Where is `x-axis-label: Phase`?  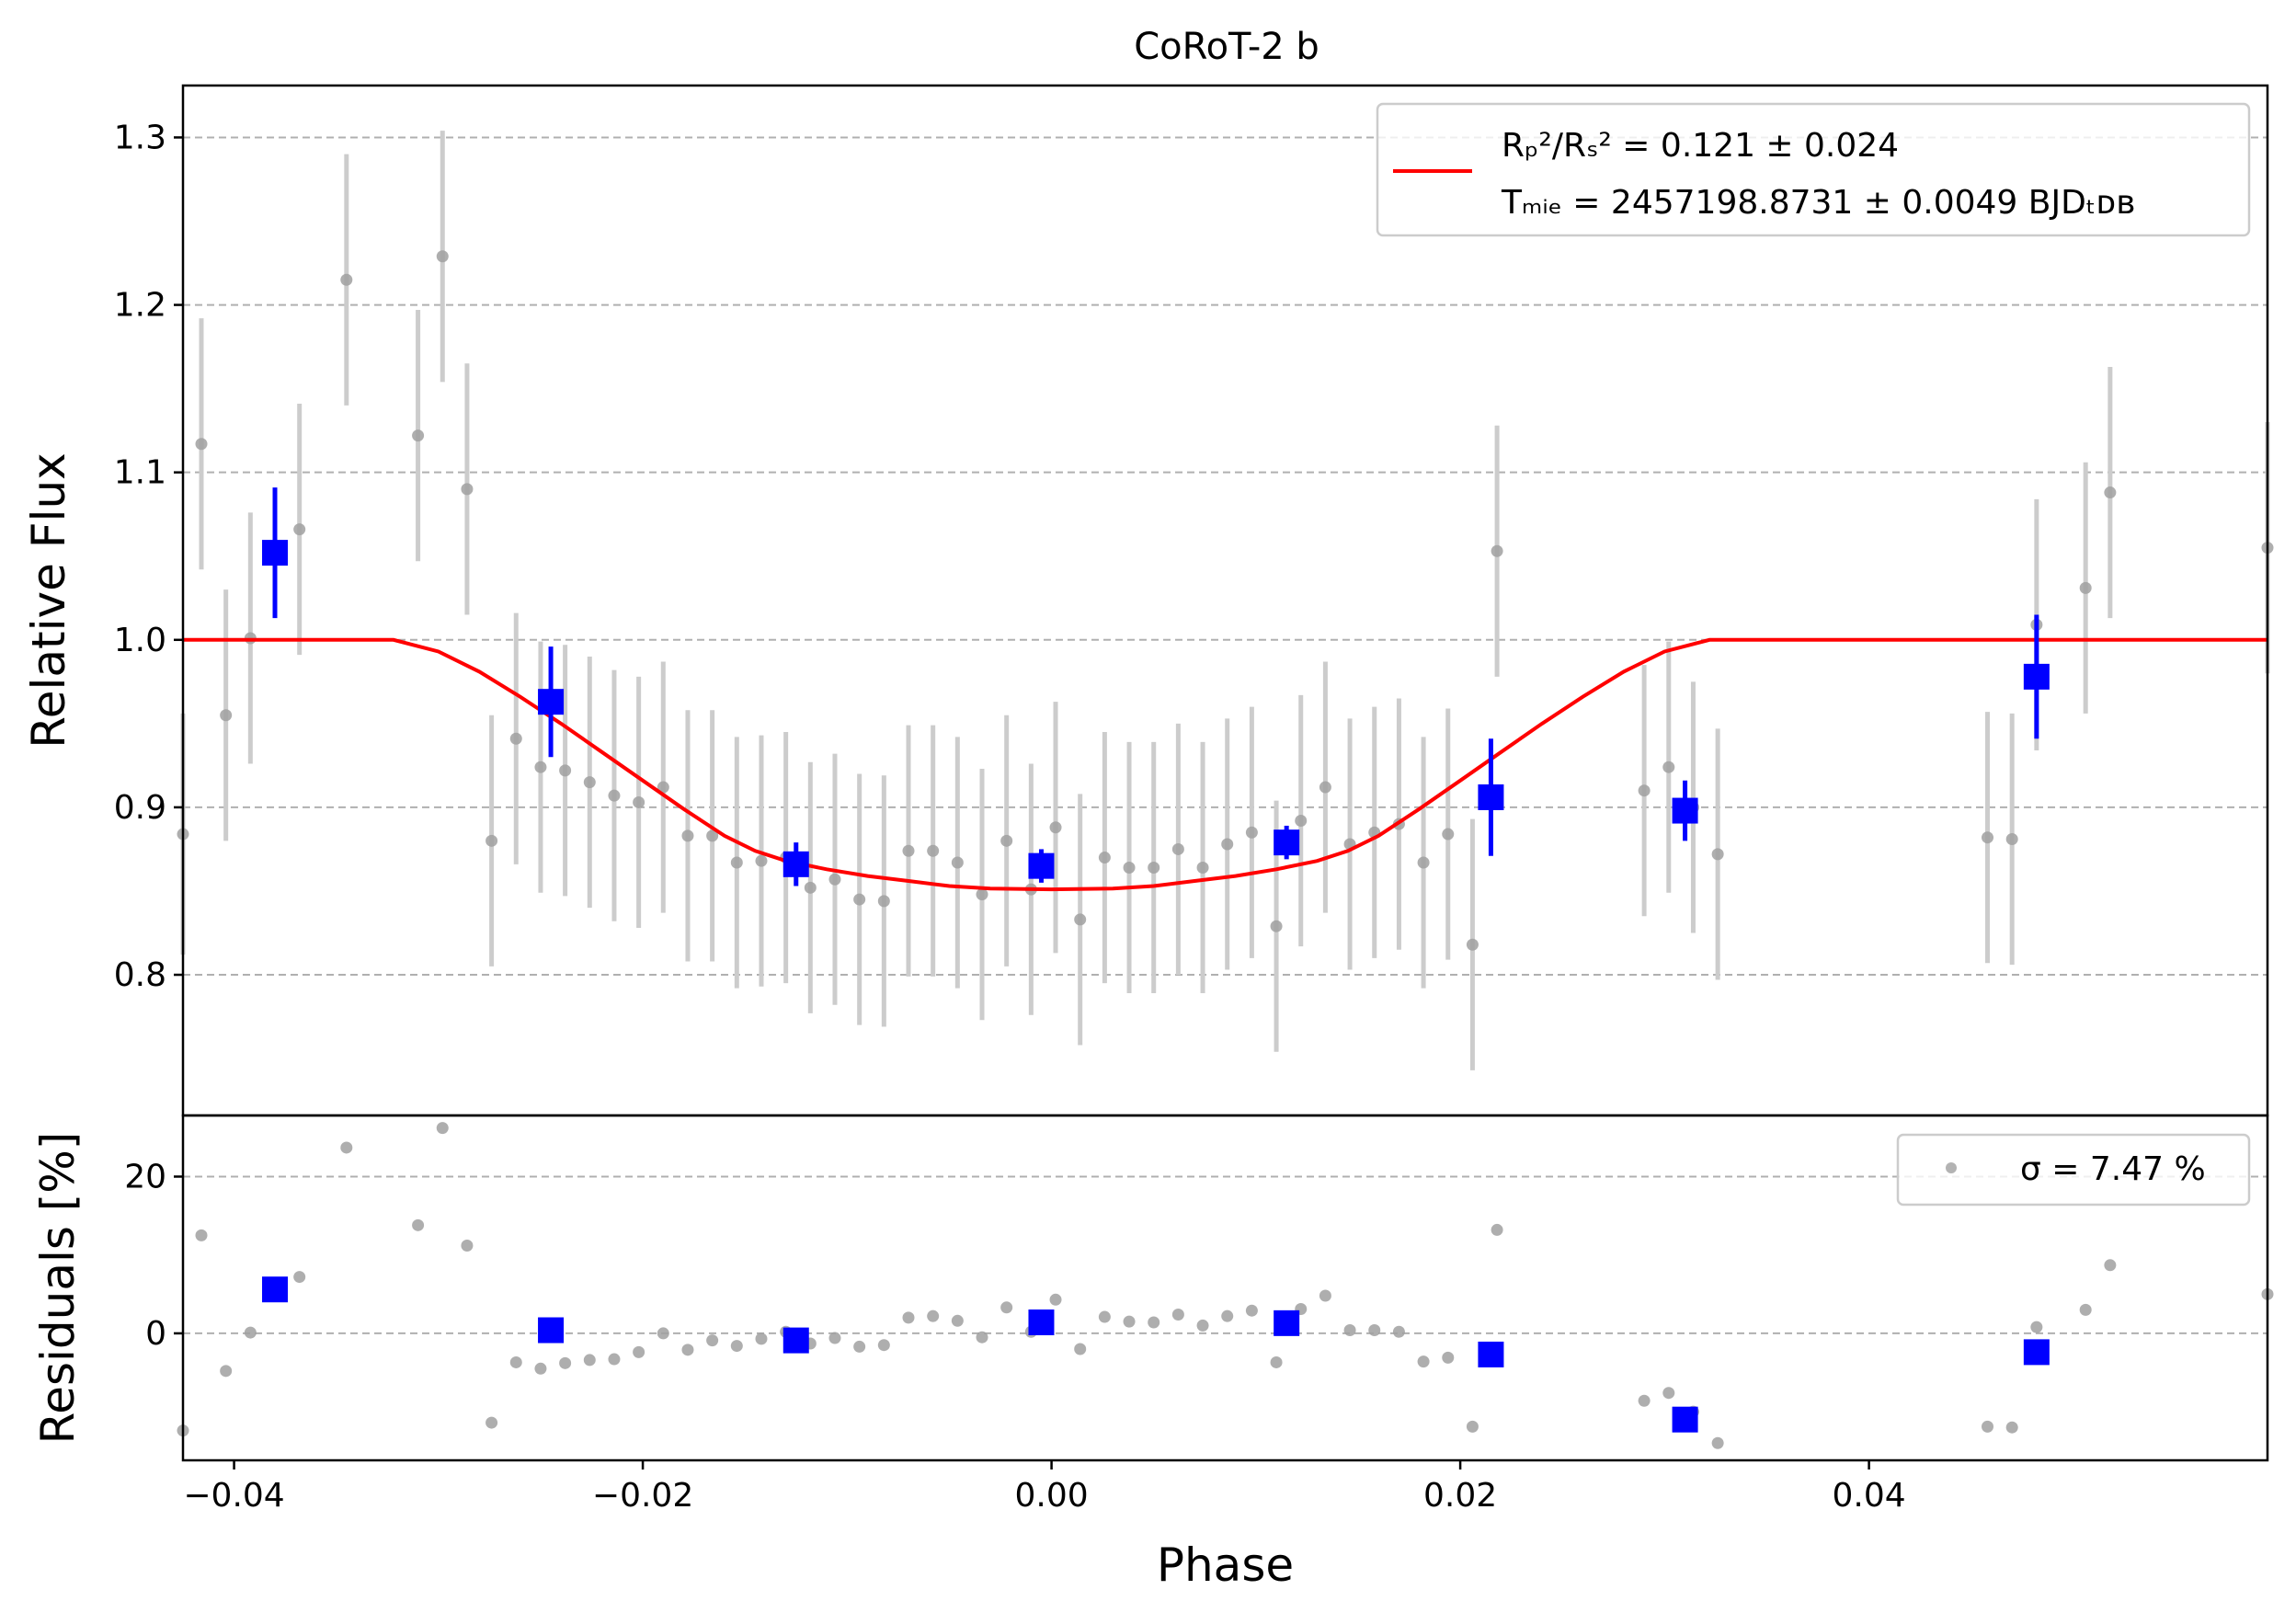
x-axis-label: Phase is located at coordinates (1225, 1565).